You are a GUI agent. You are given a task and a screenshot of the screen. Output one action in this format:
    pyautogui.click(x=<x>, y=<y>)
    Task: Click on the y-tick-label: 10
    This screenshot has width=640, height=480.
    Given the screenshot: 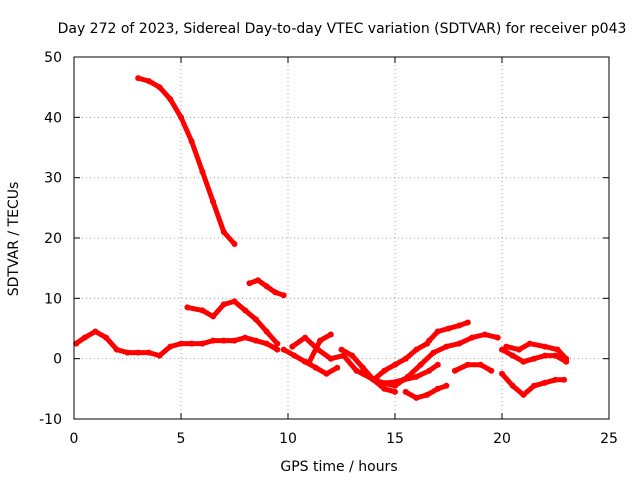 What is the action you would take?
    pyautogui.click(x=53, y=299)
    